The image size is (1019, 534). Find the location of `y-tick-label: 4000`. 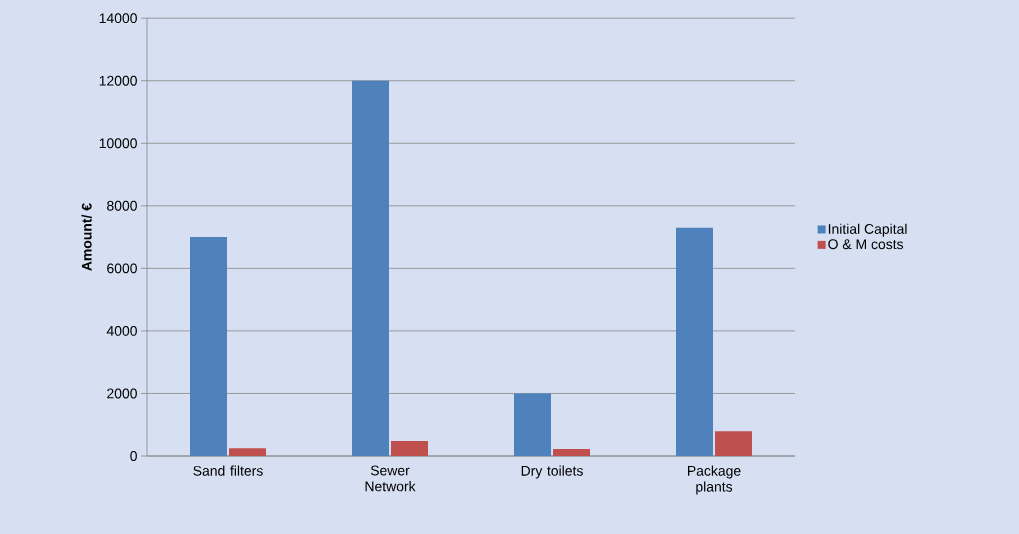

y-tick-label: 4000 is located at coordinates (121, 330).